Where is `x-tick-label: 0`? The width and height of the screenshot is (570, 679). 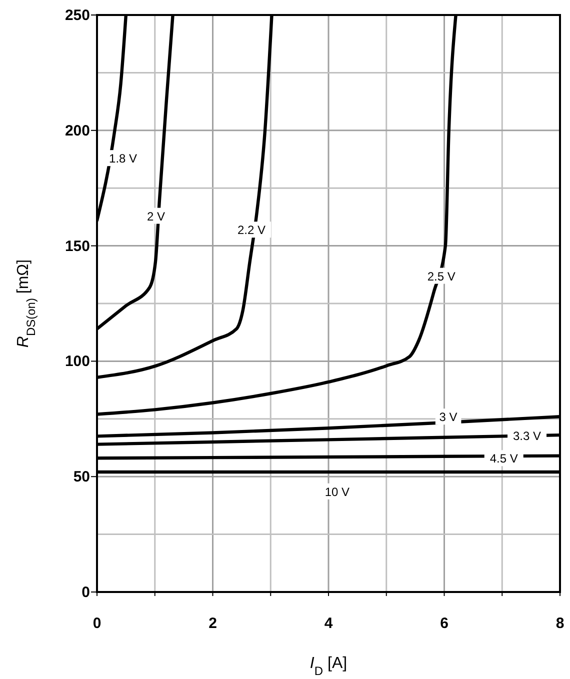 x-tick-label: 0 is located at coordinates (97, 623).